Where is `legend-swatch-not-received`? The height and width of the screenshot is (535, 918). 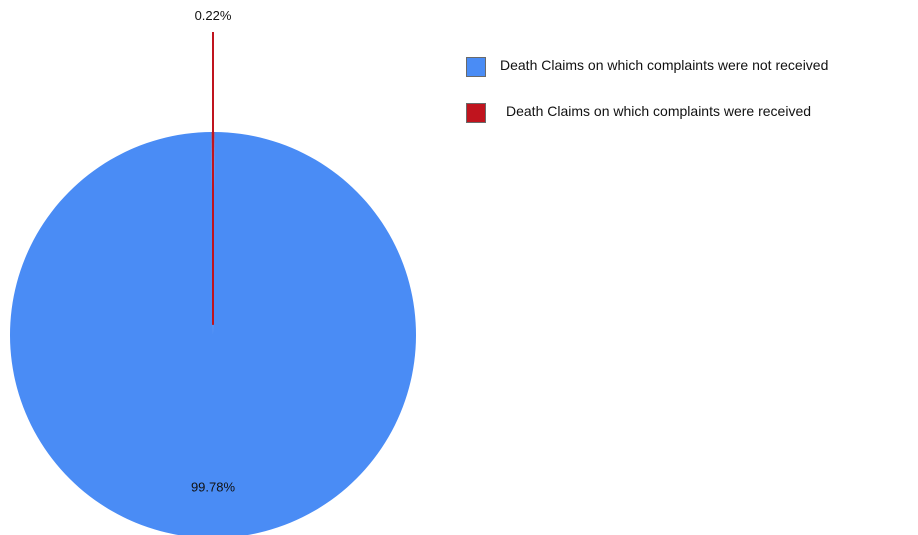
legend-swatch-not-received is located at coordinates (476, 67).